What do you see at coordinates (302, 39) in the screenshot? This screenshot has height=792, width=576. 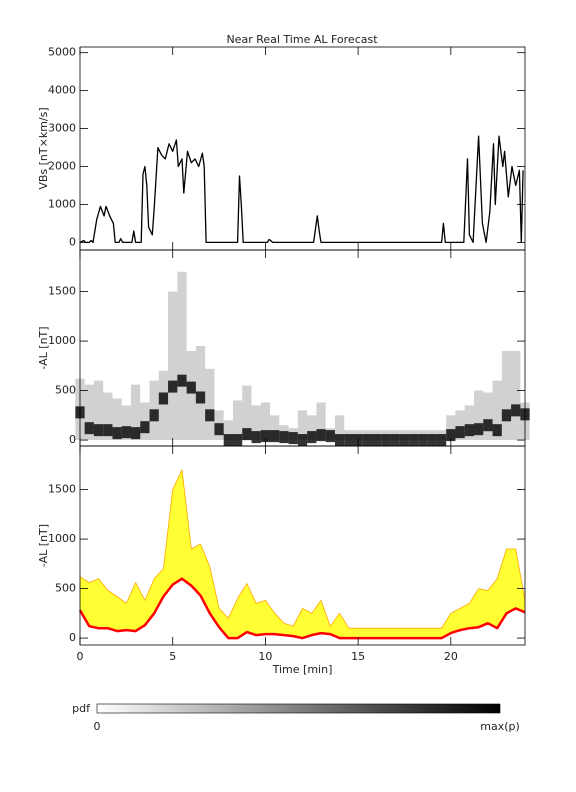 I see `chart-title: Near Real Time AL Forecast` at bounding box center [302, 39].